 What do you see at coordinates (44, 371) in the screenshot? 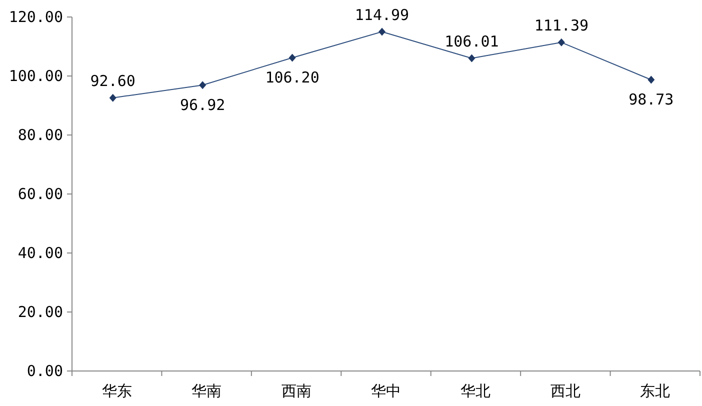
I see `y-tick-label: 0.00` at bounding box center [44, 371].